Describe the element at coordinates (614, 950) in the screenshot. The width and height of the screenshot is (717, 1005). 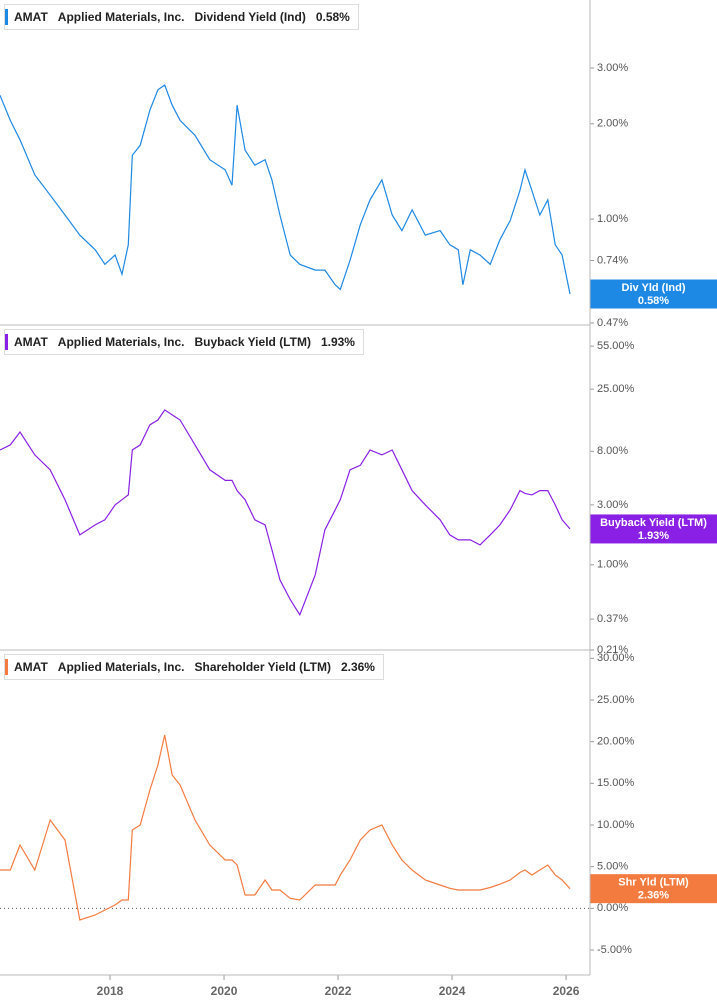
I see `y-tick-label: -5.00%` at that location.